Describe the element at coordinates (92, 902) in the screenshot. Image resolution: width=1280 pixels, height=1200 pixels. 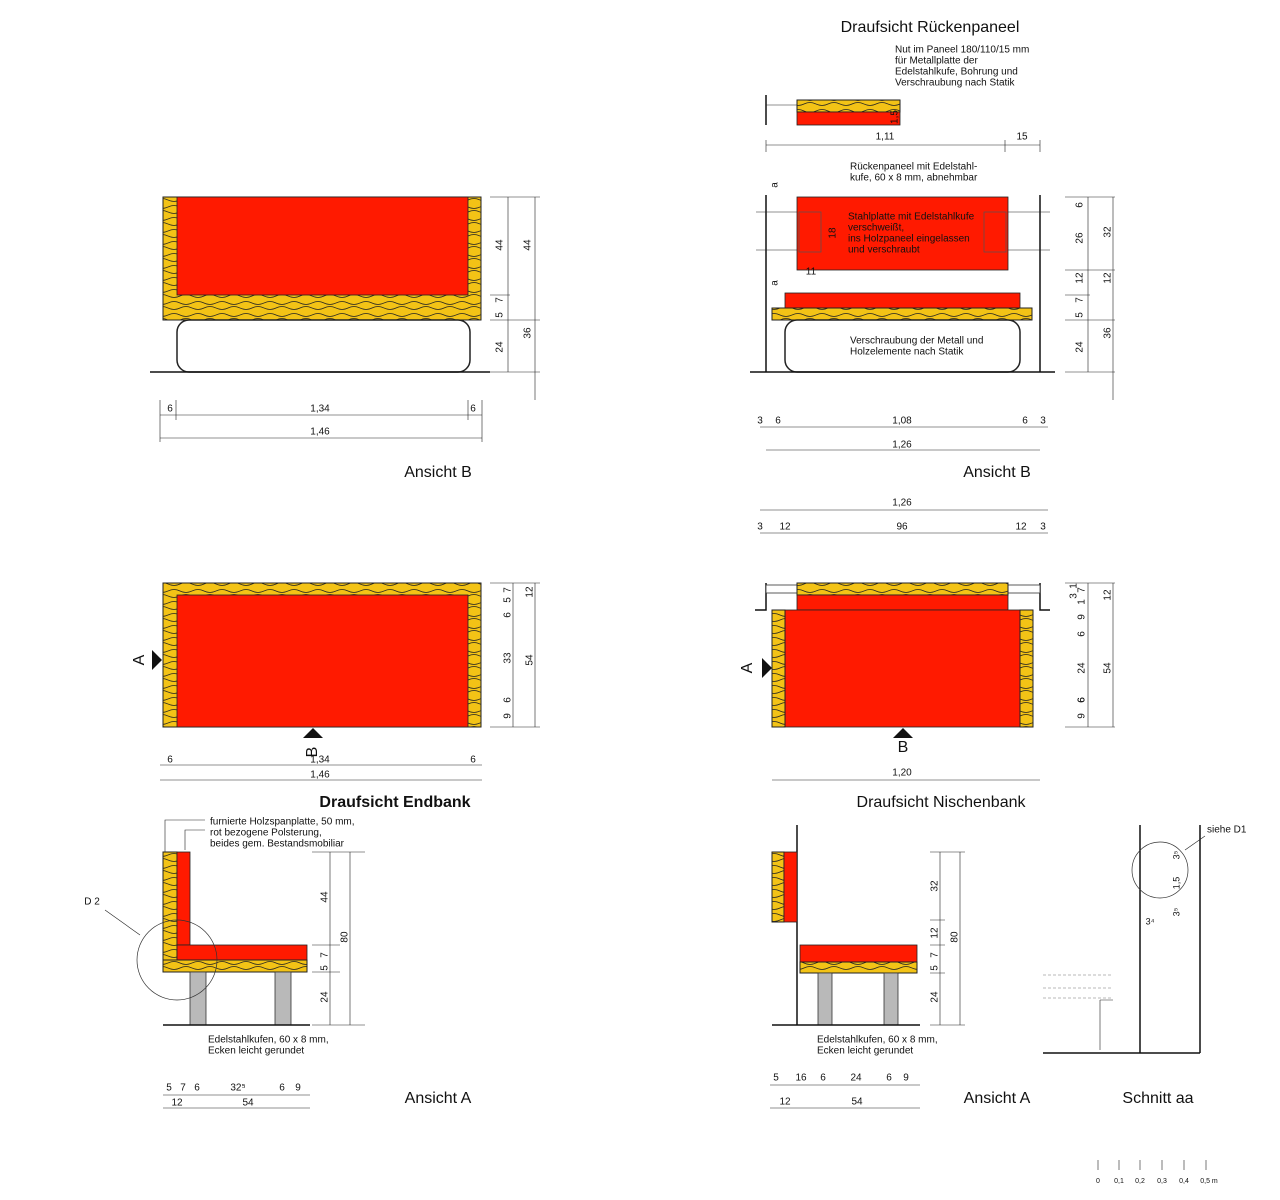
I see `label: D 2` at that location.